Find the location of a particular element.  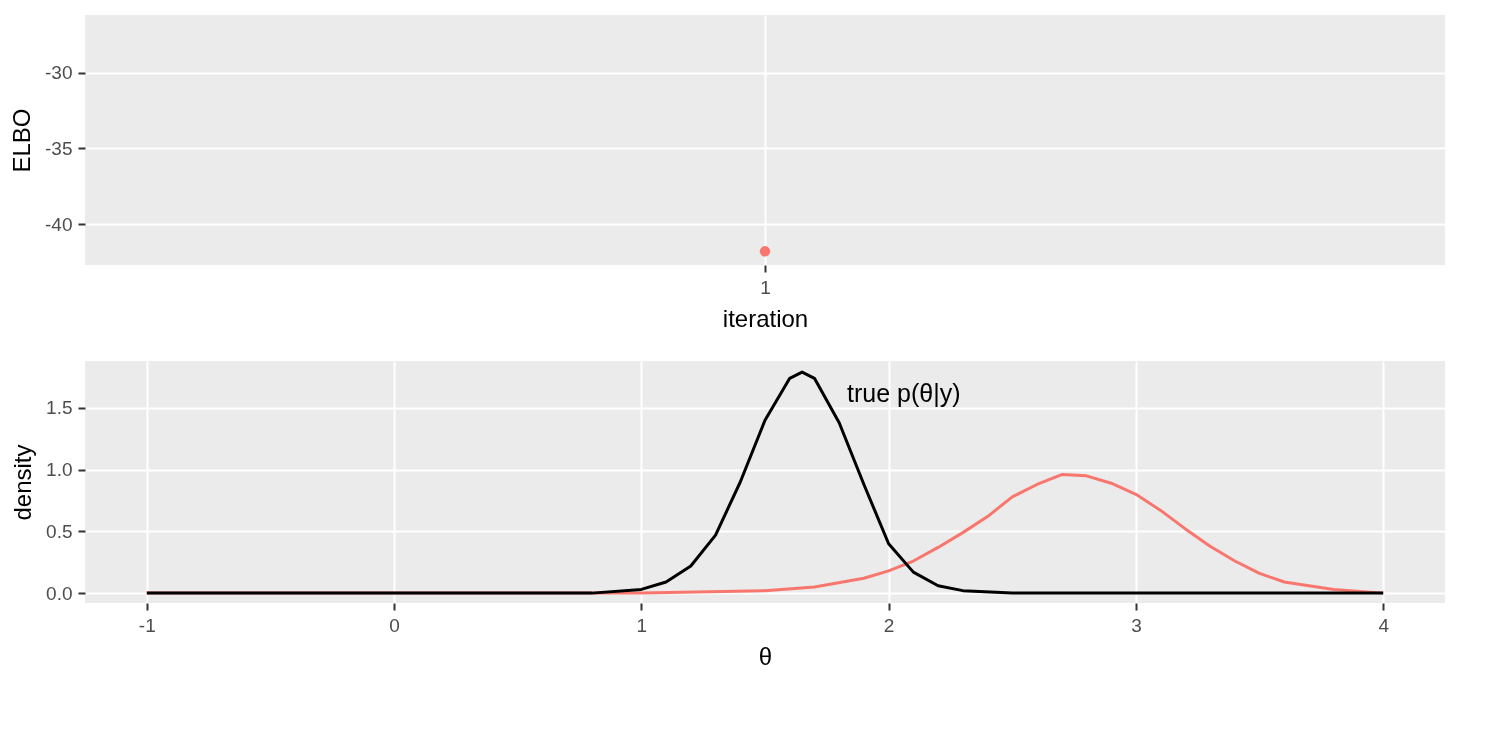

x-tick-label: 3 is located at coordinates (1136, 625).